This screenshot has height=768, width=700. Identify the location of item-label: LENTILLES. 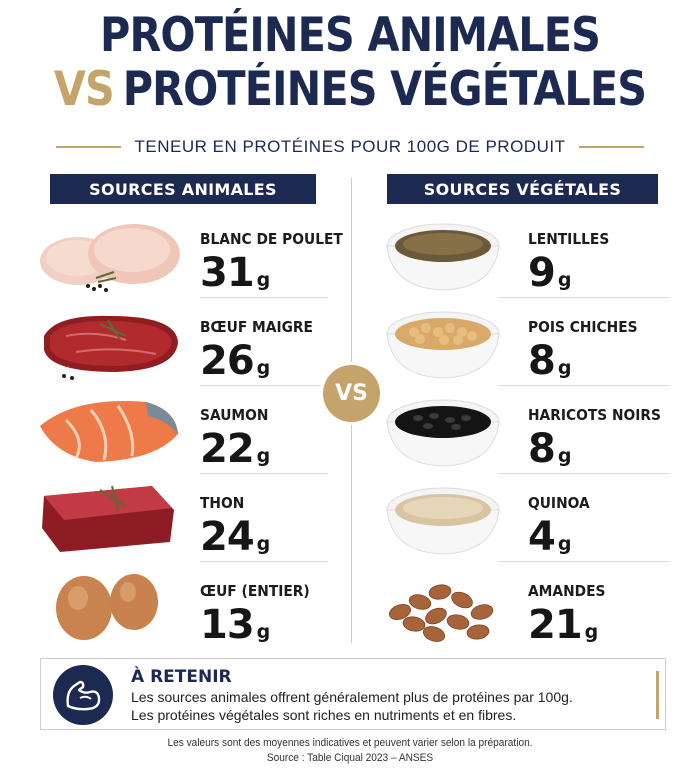
(569, 239).